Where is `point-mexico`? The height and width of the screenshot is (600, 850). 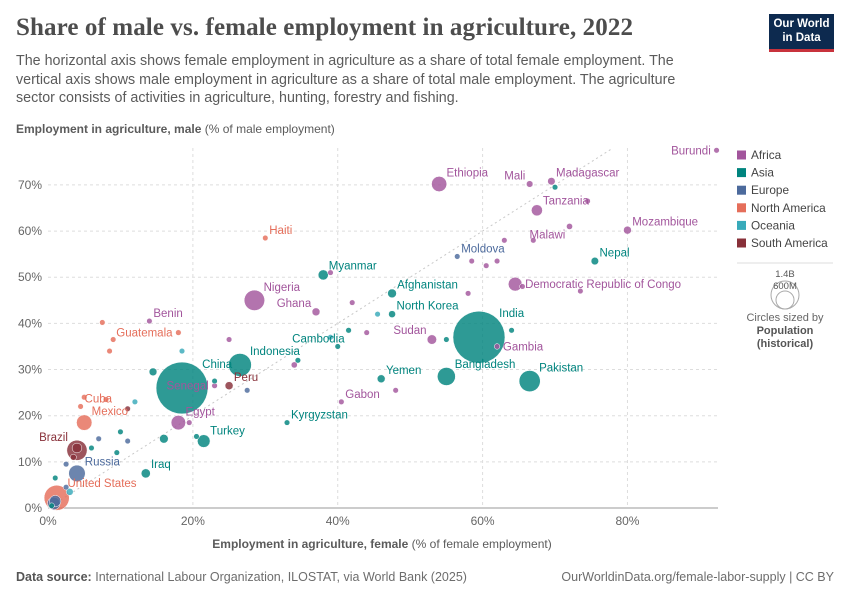
point-mexico is located at coordinates (84, 422).